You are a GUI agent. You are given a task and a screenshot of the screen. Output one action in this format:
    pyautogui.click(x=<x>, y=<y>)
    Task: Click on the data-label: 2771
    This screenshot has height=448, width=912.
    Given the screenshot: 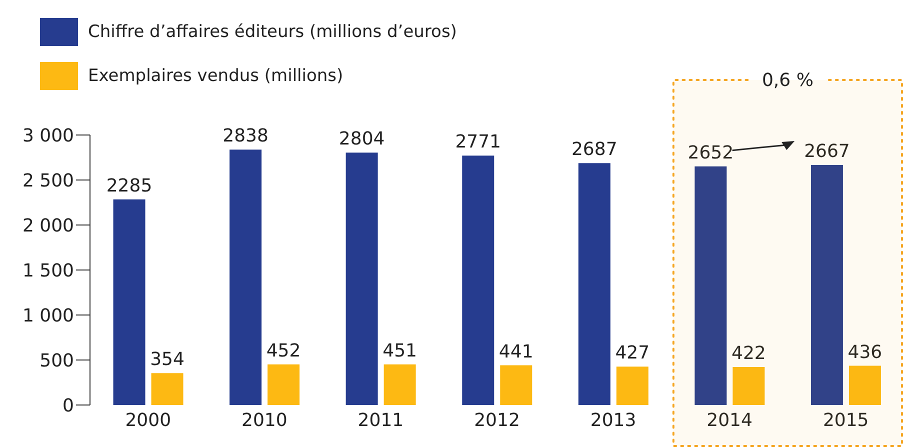 What is the action you would take?
    pyautogui.click(x=478, y=142)
    